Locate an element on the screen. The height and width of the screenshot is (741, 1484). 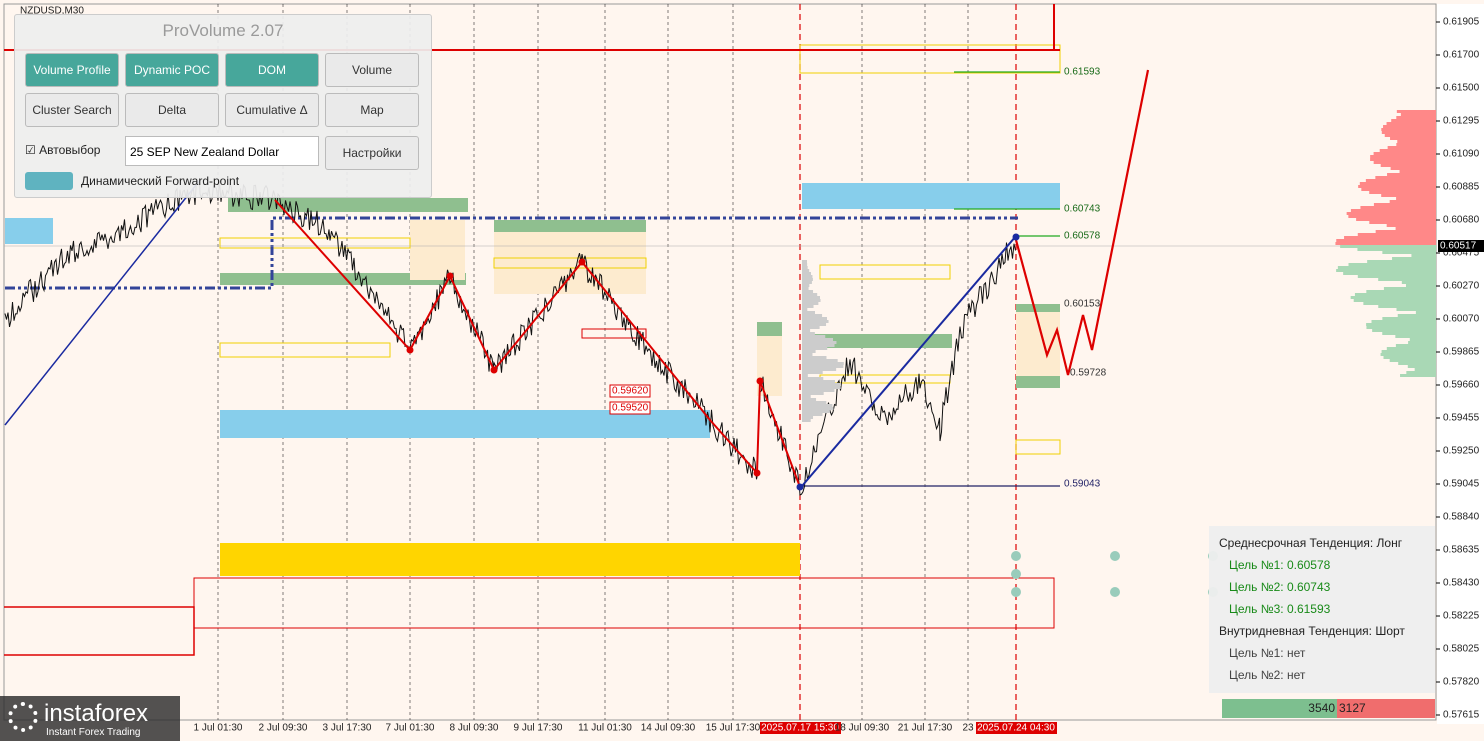
toggle is located at coordinates (49, 181).